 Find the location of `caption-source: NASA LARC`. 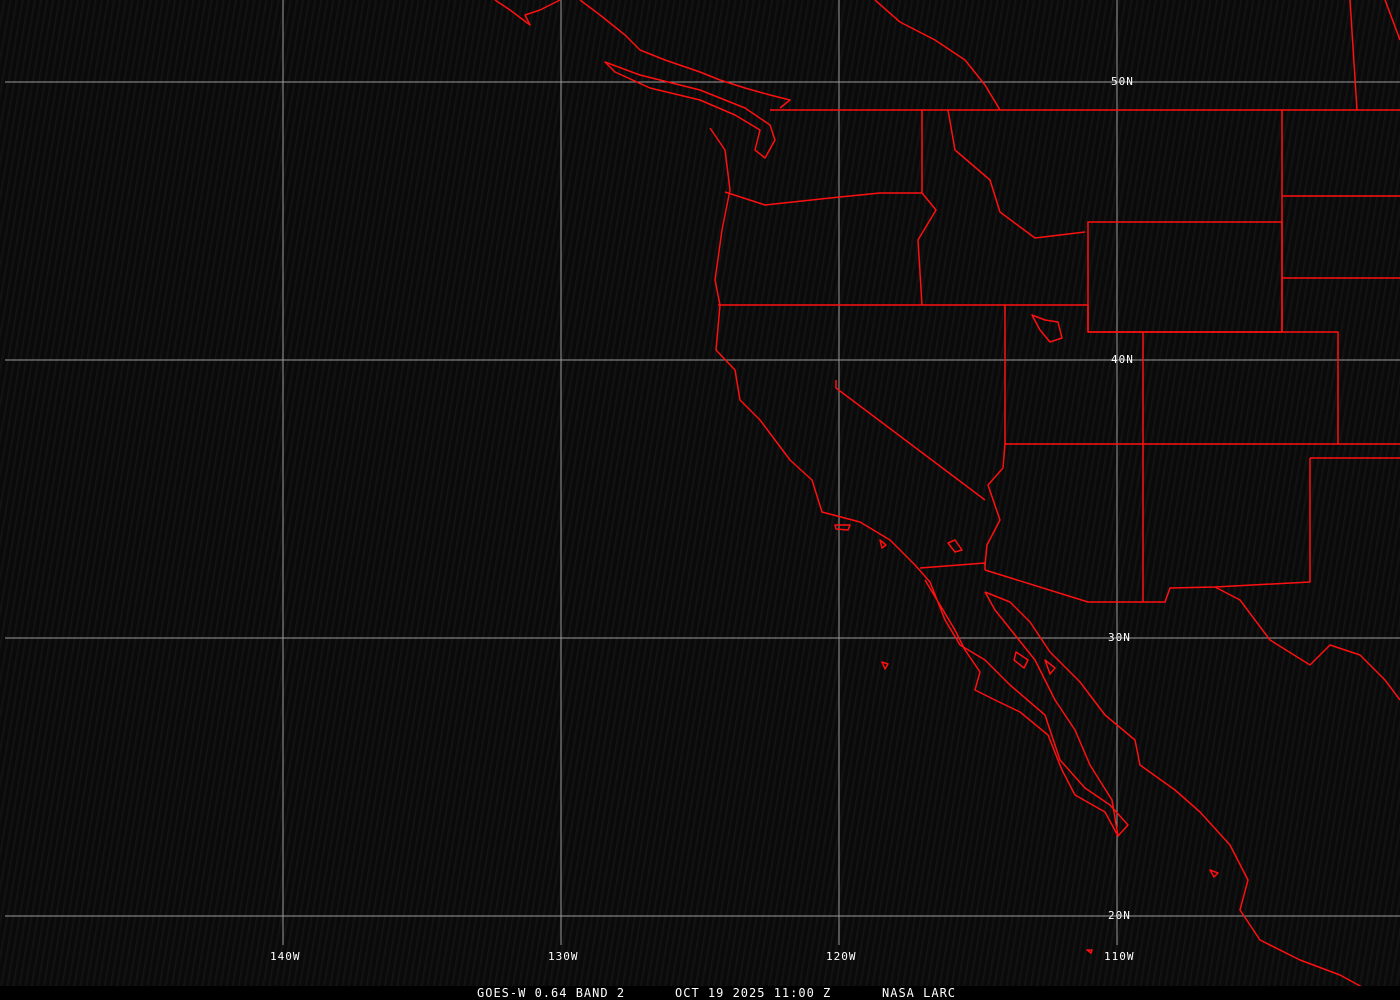

caption-source: NASA LARC is located at coordinates (919, 993).